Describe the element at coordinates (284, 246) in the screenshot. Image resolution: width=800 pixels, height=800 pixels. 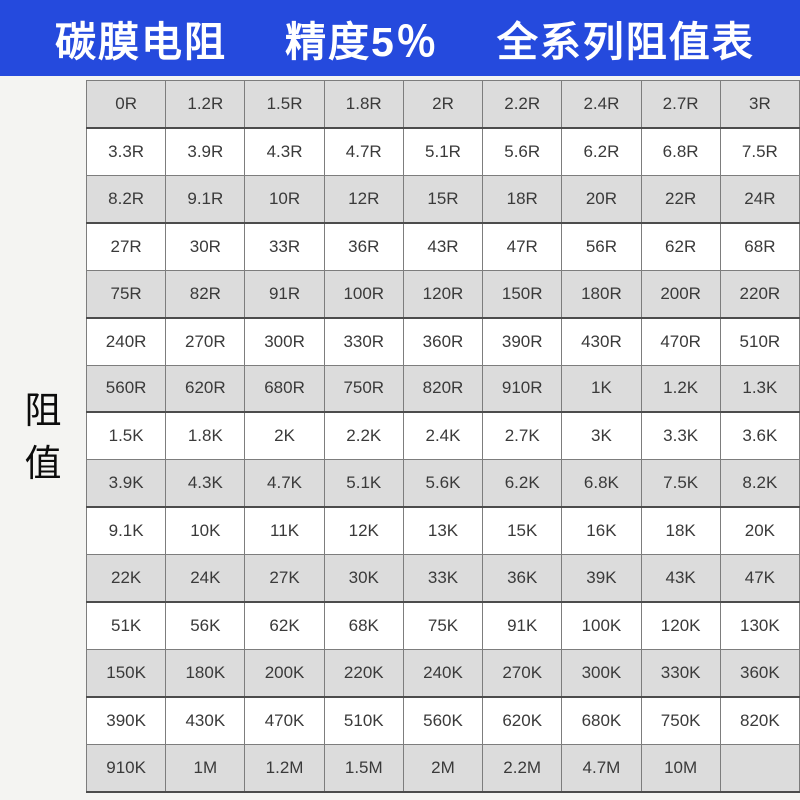
I see `table-cell: 33R` at that location.